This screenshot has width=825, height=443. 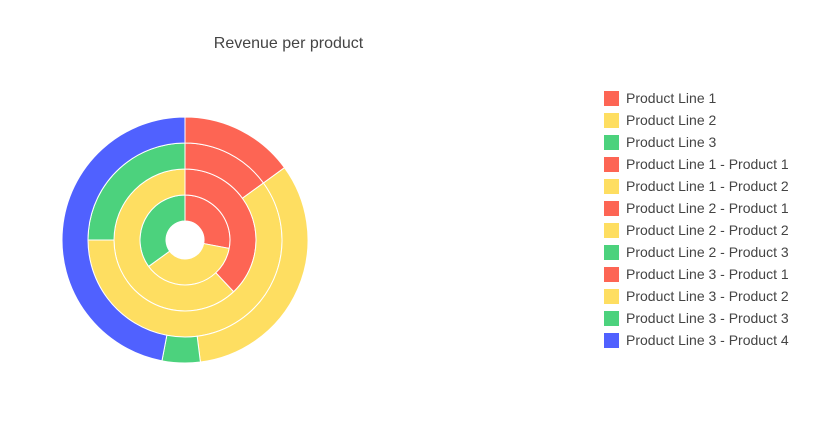 I want to click on legend-label: Product Line 1 - Product 2, so click(x=707, y=186).